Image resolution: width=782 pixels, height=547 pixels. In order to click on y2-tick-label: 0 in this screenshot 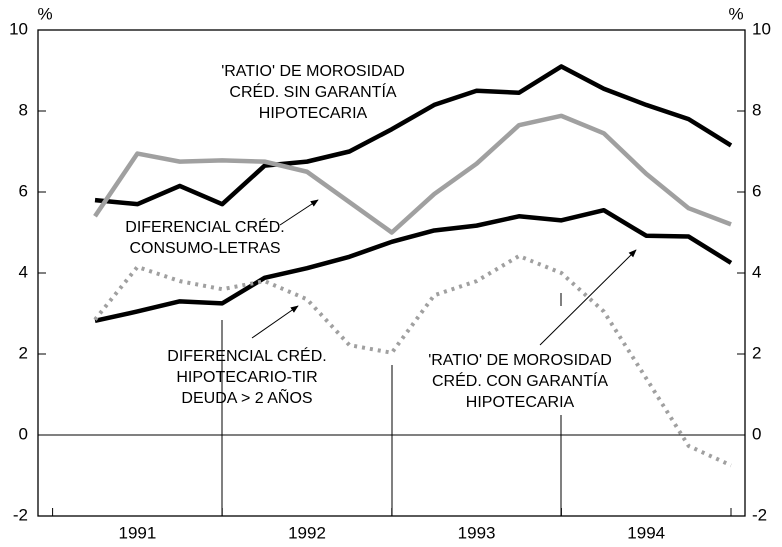, I will do `click(756, 433)`.